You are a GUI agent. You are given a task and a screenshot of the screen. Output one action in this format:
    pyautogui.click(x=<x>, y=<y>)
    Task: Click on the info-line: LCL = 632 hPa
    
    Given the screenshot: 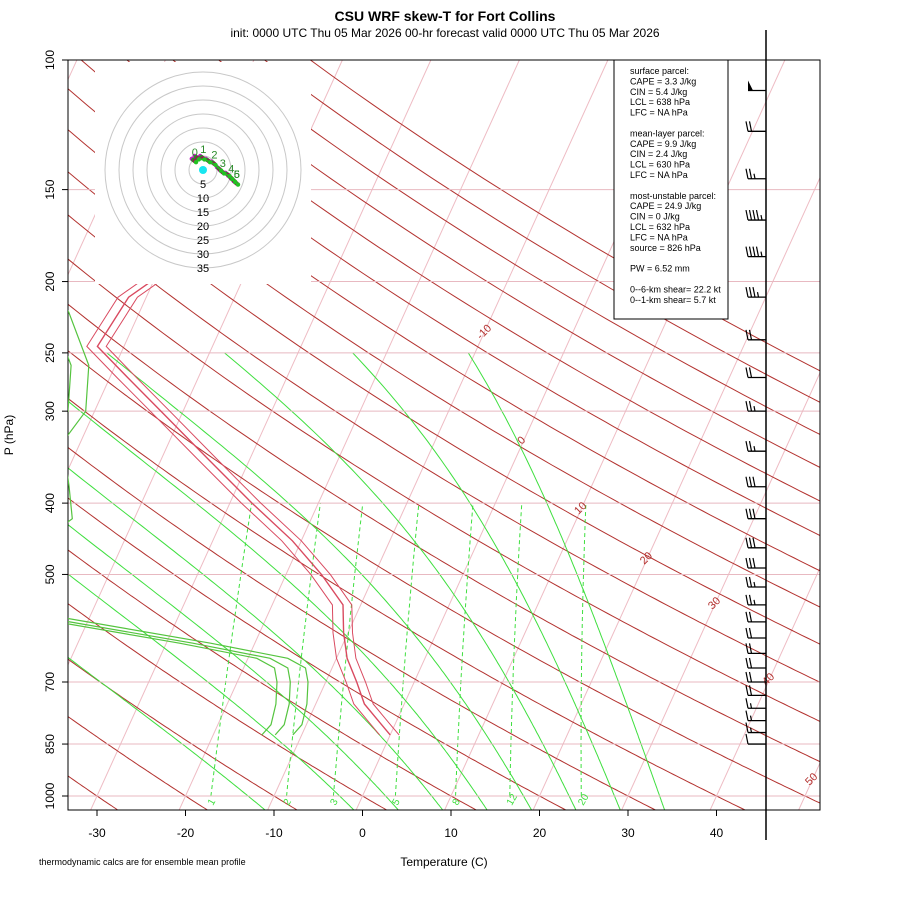 What is the action you would take?
    pyautogui.click(x=660, y=227)
    